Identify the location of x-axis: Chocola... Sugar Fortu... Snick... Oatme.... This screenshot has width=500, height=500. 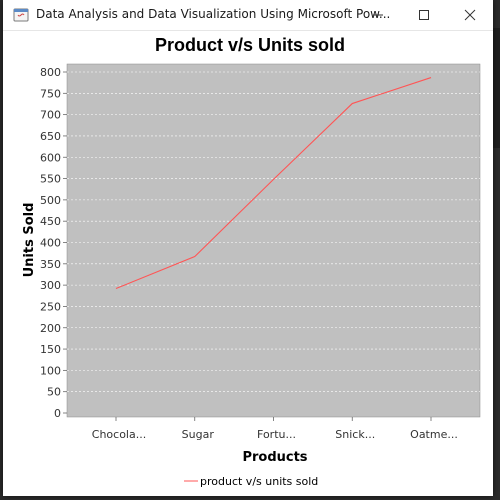
(275, 429).